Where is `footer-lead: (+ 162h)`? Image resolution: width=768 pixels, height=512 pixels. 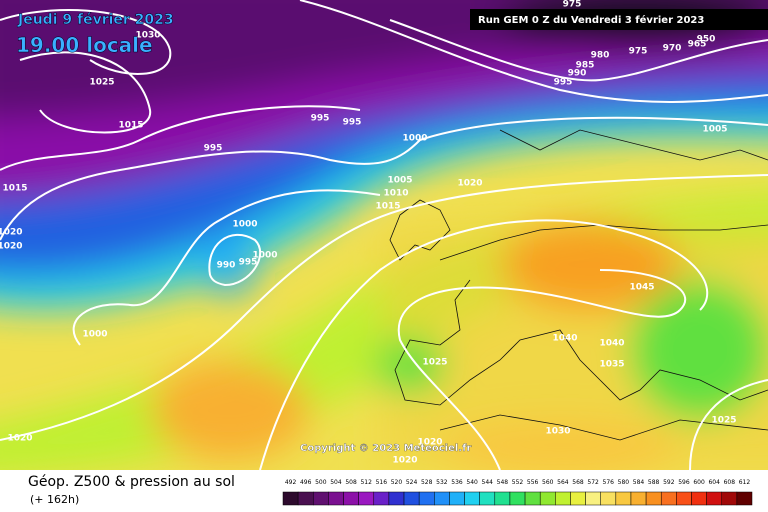
footer-lead: (+ 162h) is located at coordinates (54, 499).